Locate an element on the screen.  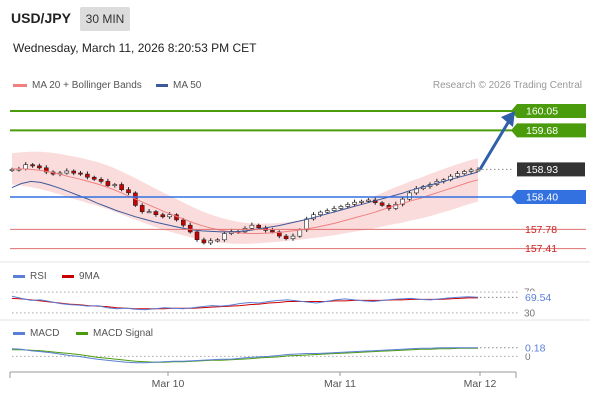
legend-macd: MACD is located at coordinates (36, 333).